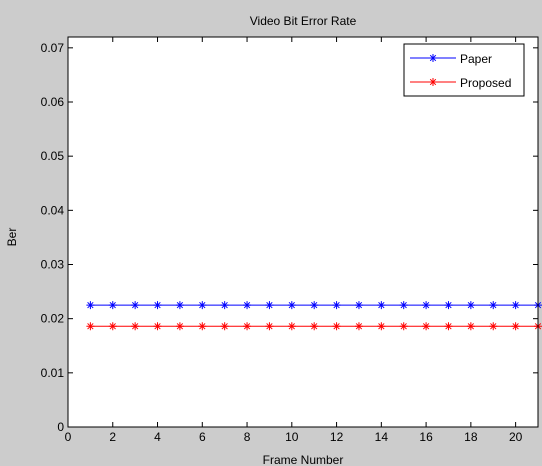  Describe the element at coordinates (12, 237) in the screenshot. I see `y-axis-label: Ber` at that location.